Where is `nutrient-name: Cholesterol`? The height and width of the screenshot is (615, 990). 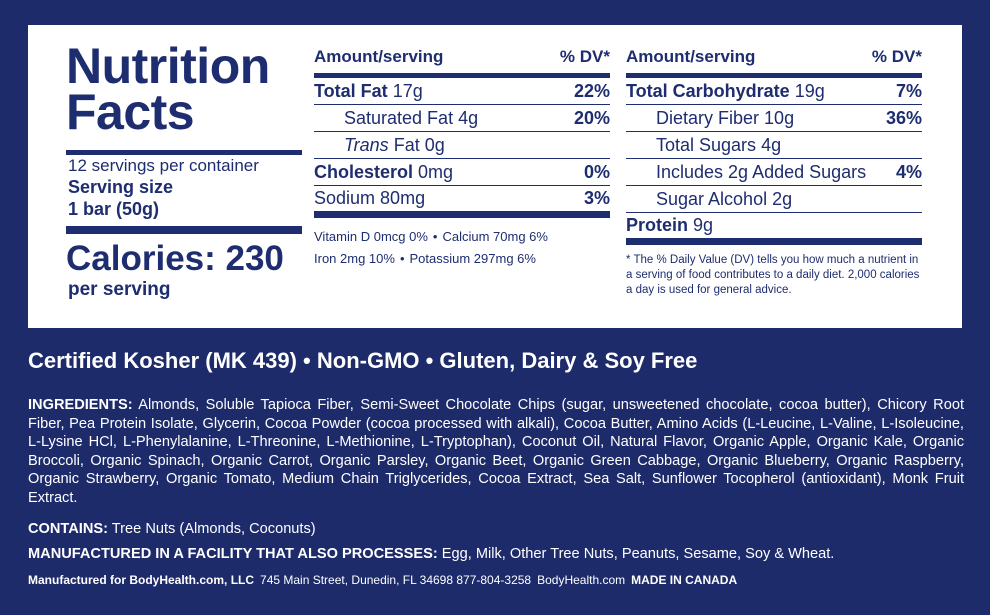
nutrient-name: Cholesterol is located at coordinates (364, 171).